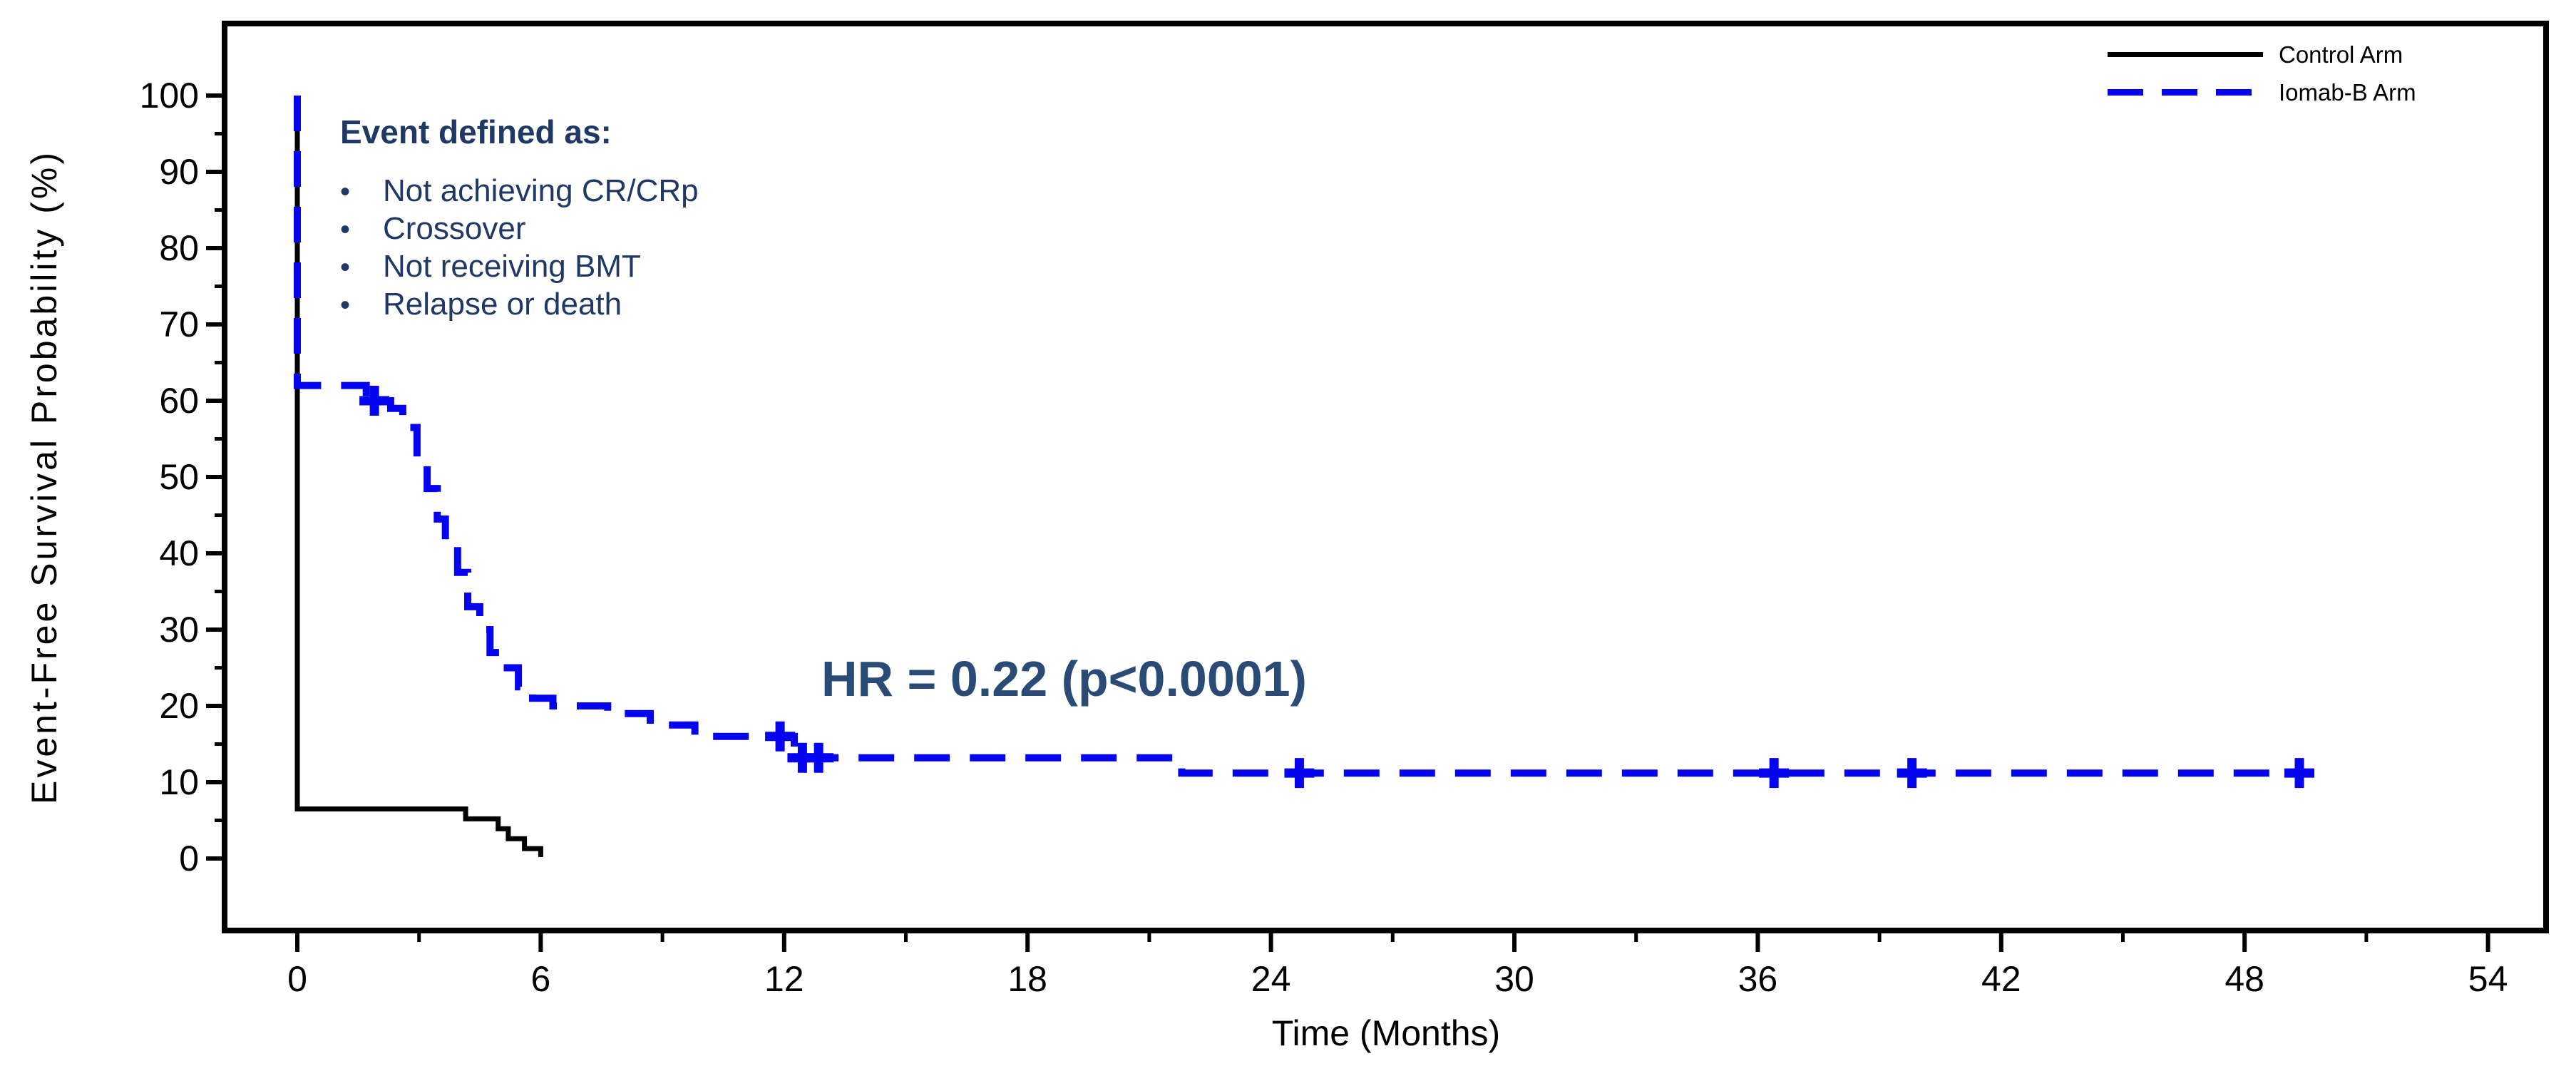 Image resolution: width=2576 pixels, height=1066 pixels. What do you see at coordinates (2488, 979) in the screenshot?
I see `x-tick-label: 54` at bounding box center [2488, 979].